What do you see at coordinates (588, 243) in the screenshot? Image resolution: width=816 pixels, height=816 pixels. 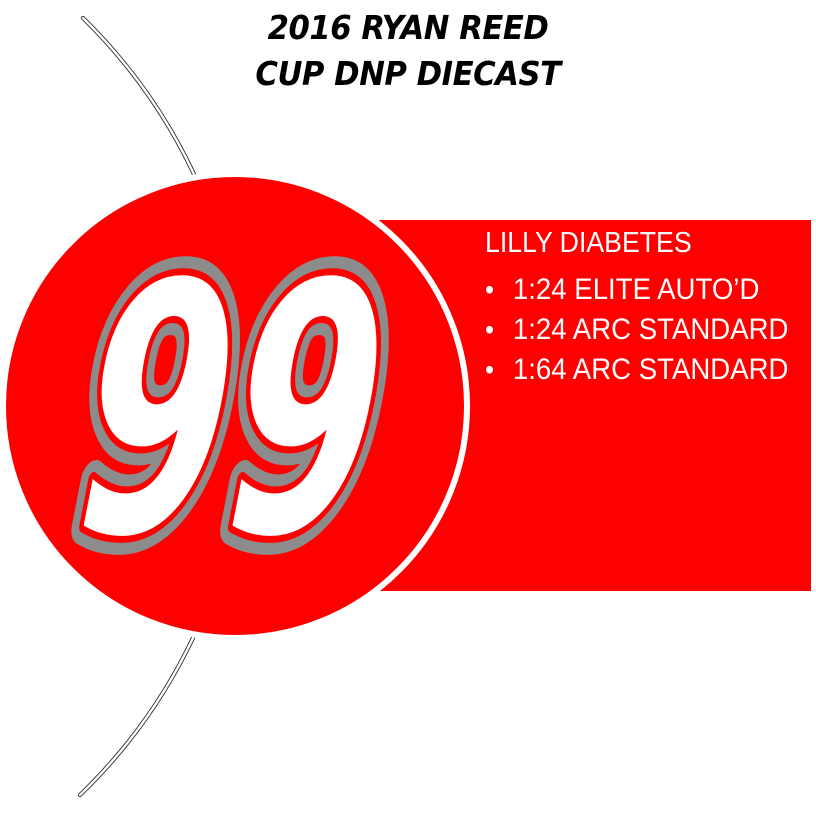 I see `sponsor-name: LILLY DIABETES` at bounding box center [588, 243].